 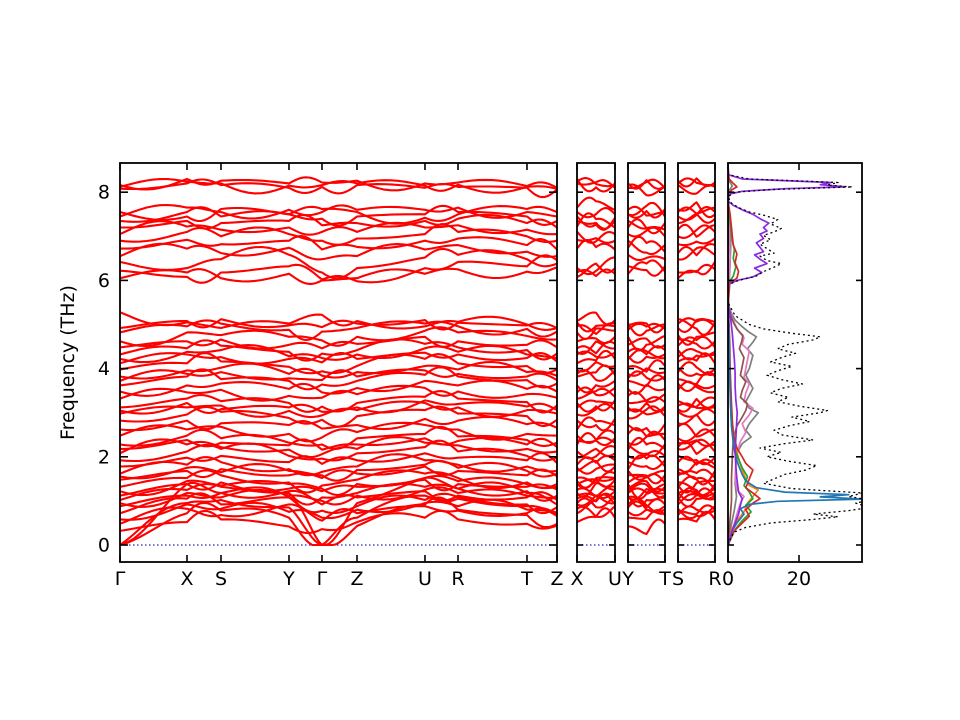 I want to click on panel-curves-yt, so click(x=646, y=362).